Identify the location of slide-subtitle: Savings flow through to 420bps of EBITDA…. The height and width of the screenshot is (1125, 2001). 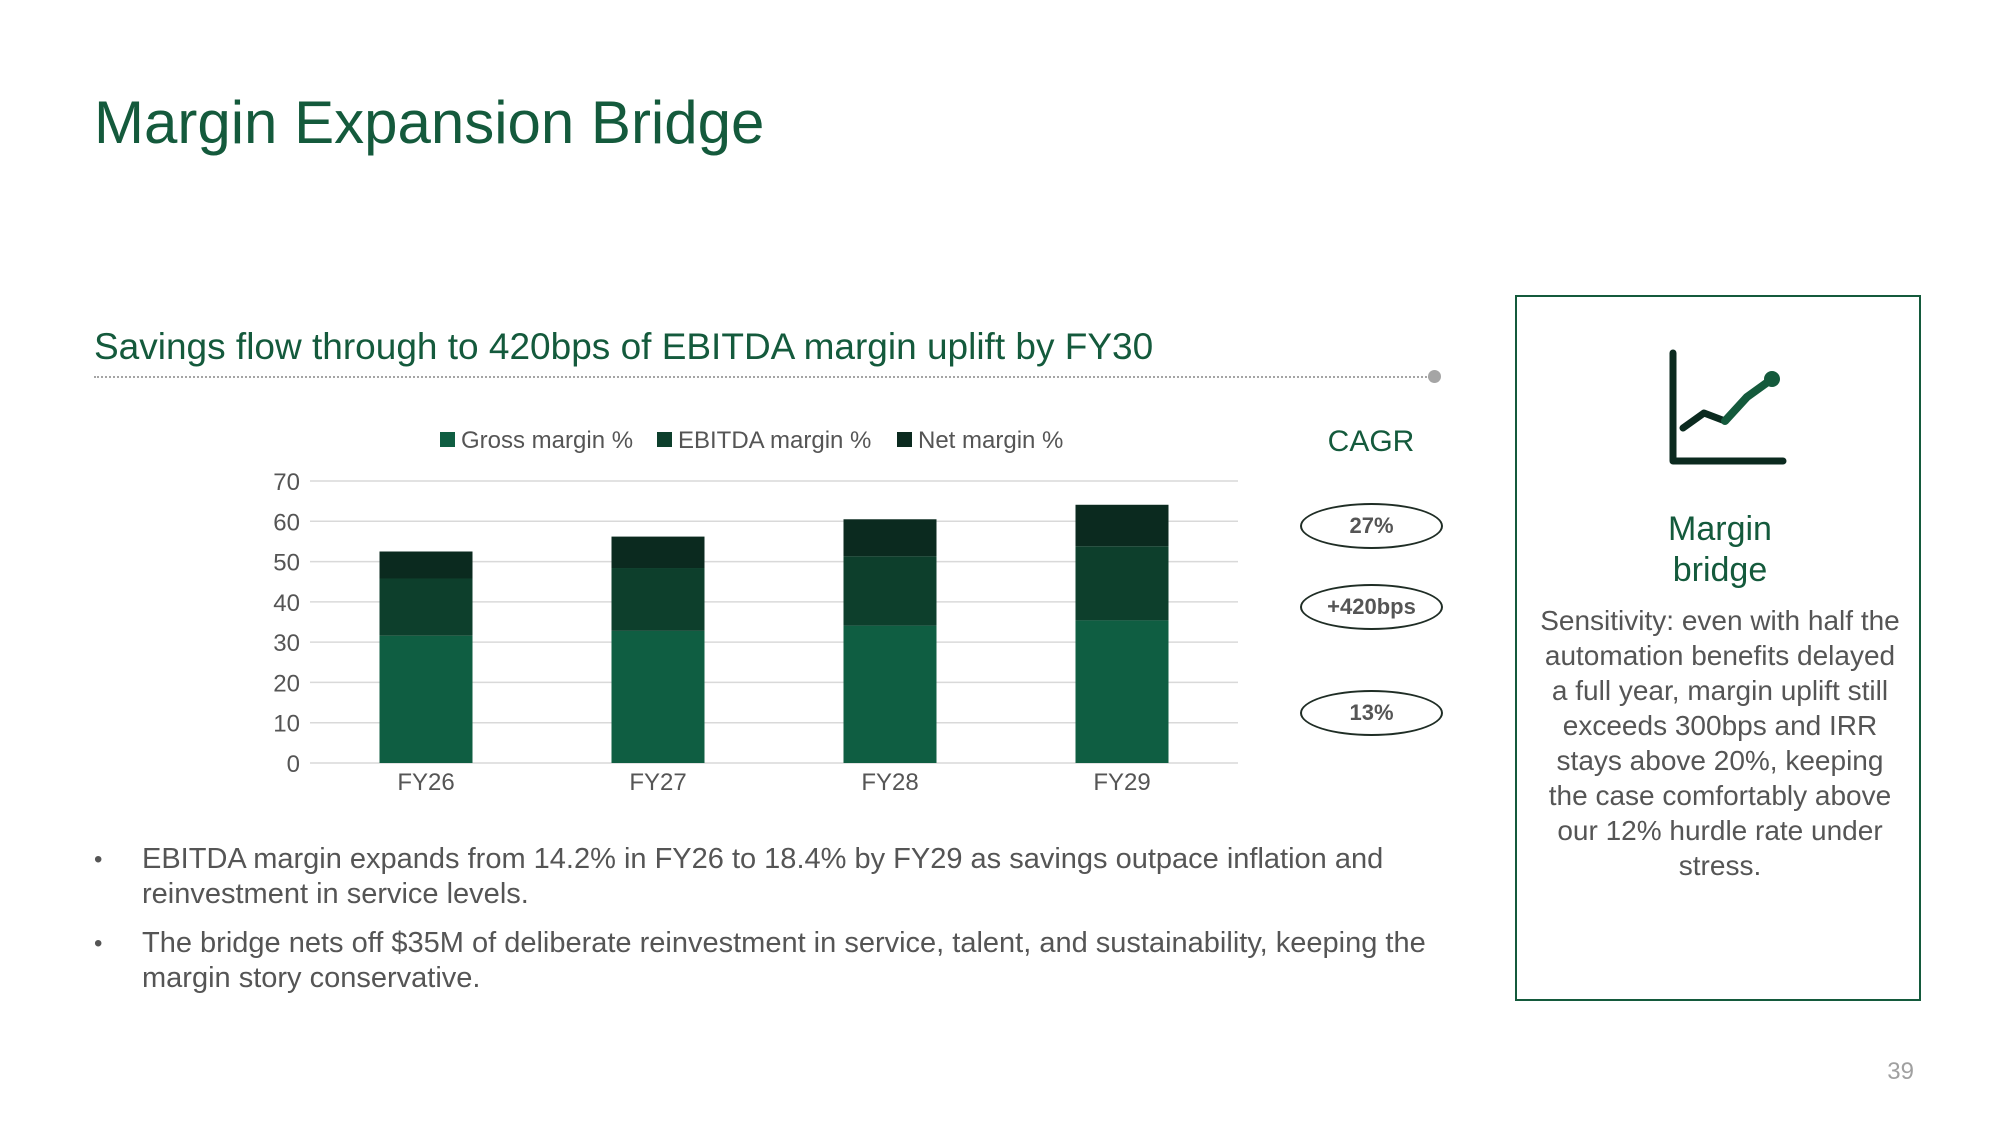
(624, 346).